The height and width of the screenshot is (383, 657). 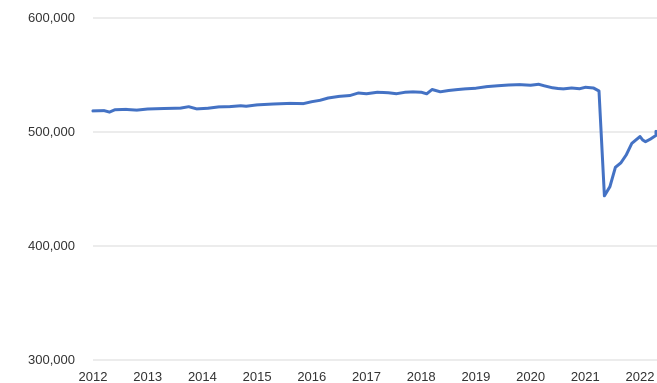 What do you see at coordinates (51, 359) in the screenshot?
I see `y-tick-label: 300,000` at bounding box center [51, 359].